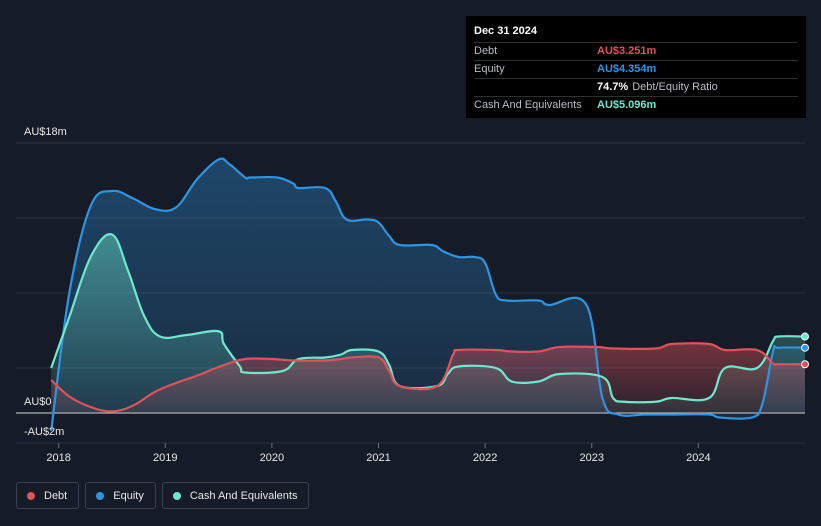 The height and width of the screenshot is (526, 821). I want to click on tooltip-row-ratio: 74.7% Debt/Equity Ratio, so click(636, 88).